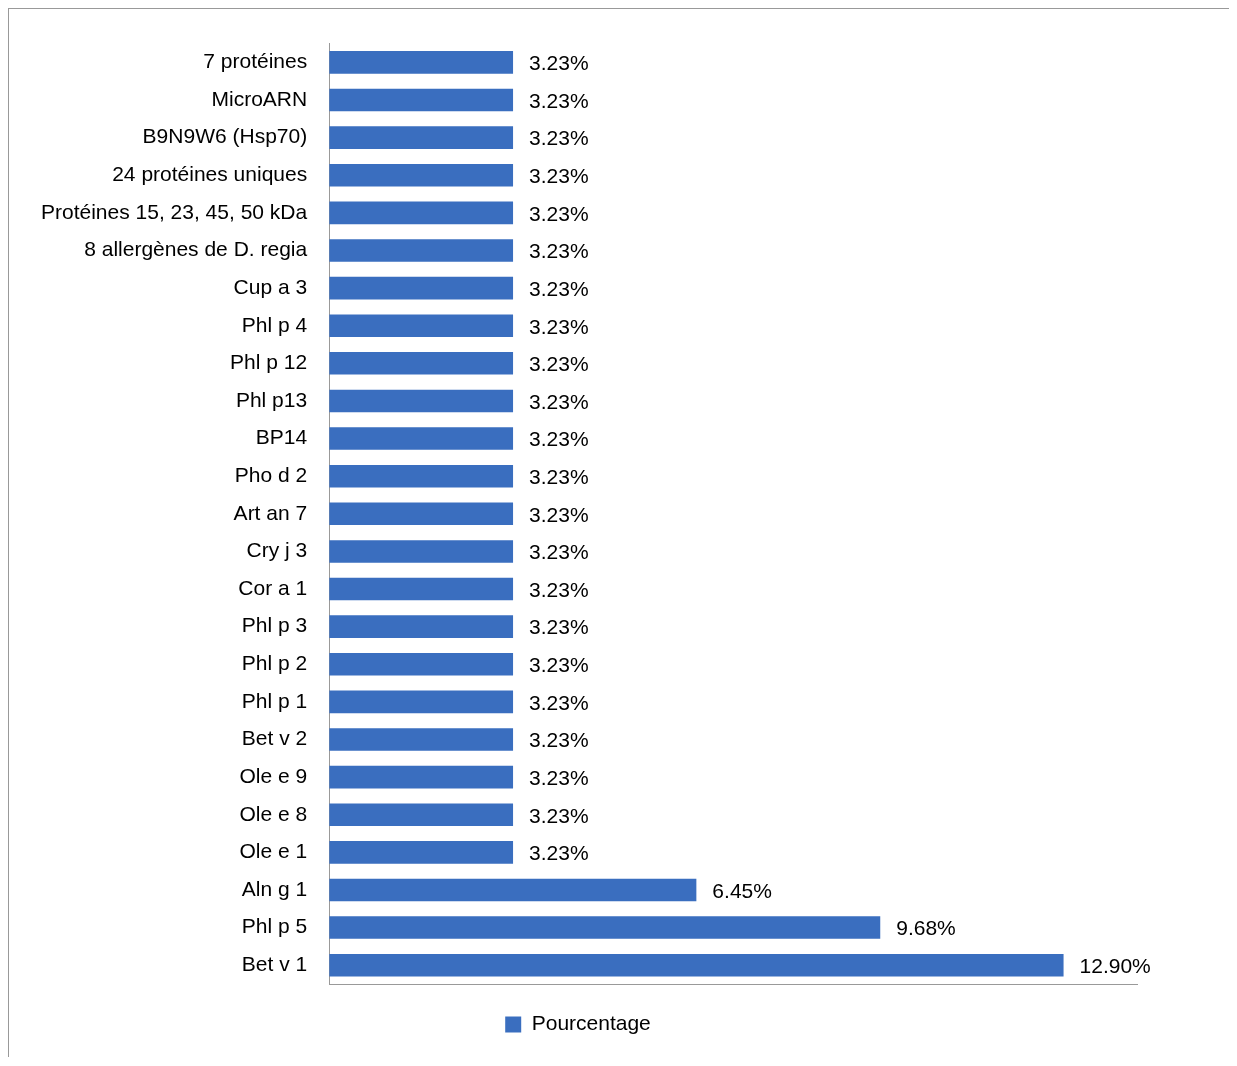 Image resolution: width=1237 pixels, height=1066 pixels. Describe the element at coordinates (225, 136) in the screenshot. I see `y-tick-label: B9N9W6 (Hsp70)` at that location.